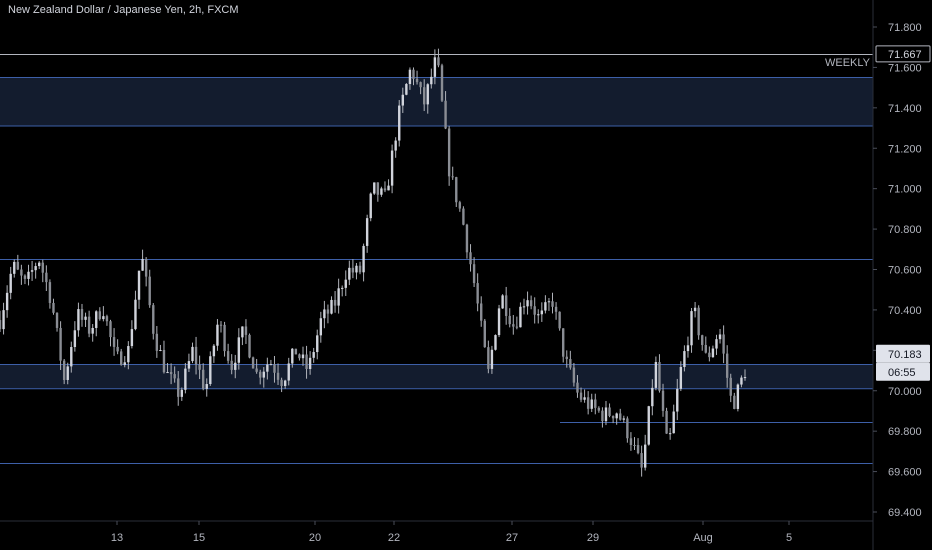 The width and height of the screenshot is (932, 550). I want to click on price-tick-label: 71.000, so click(905, 190).